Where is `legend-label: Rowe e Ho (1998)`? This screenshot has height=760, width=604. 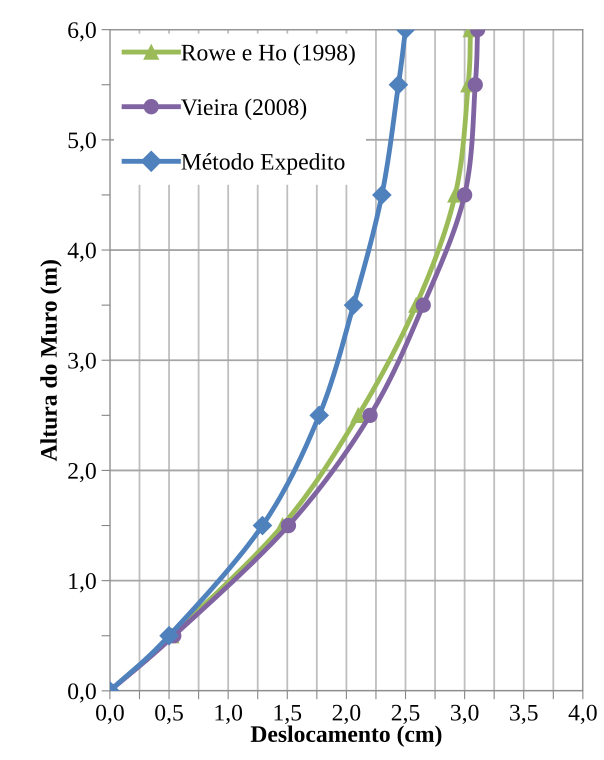
legend-label: Rowe e Ho (1998) is located at coordinates (268, 55).